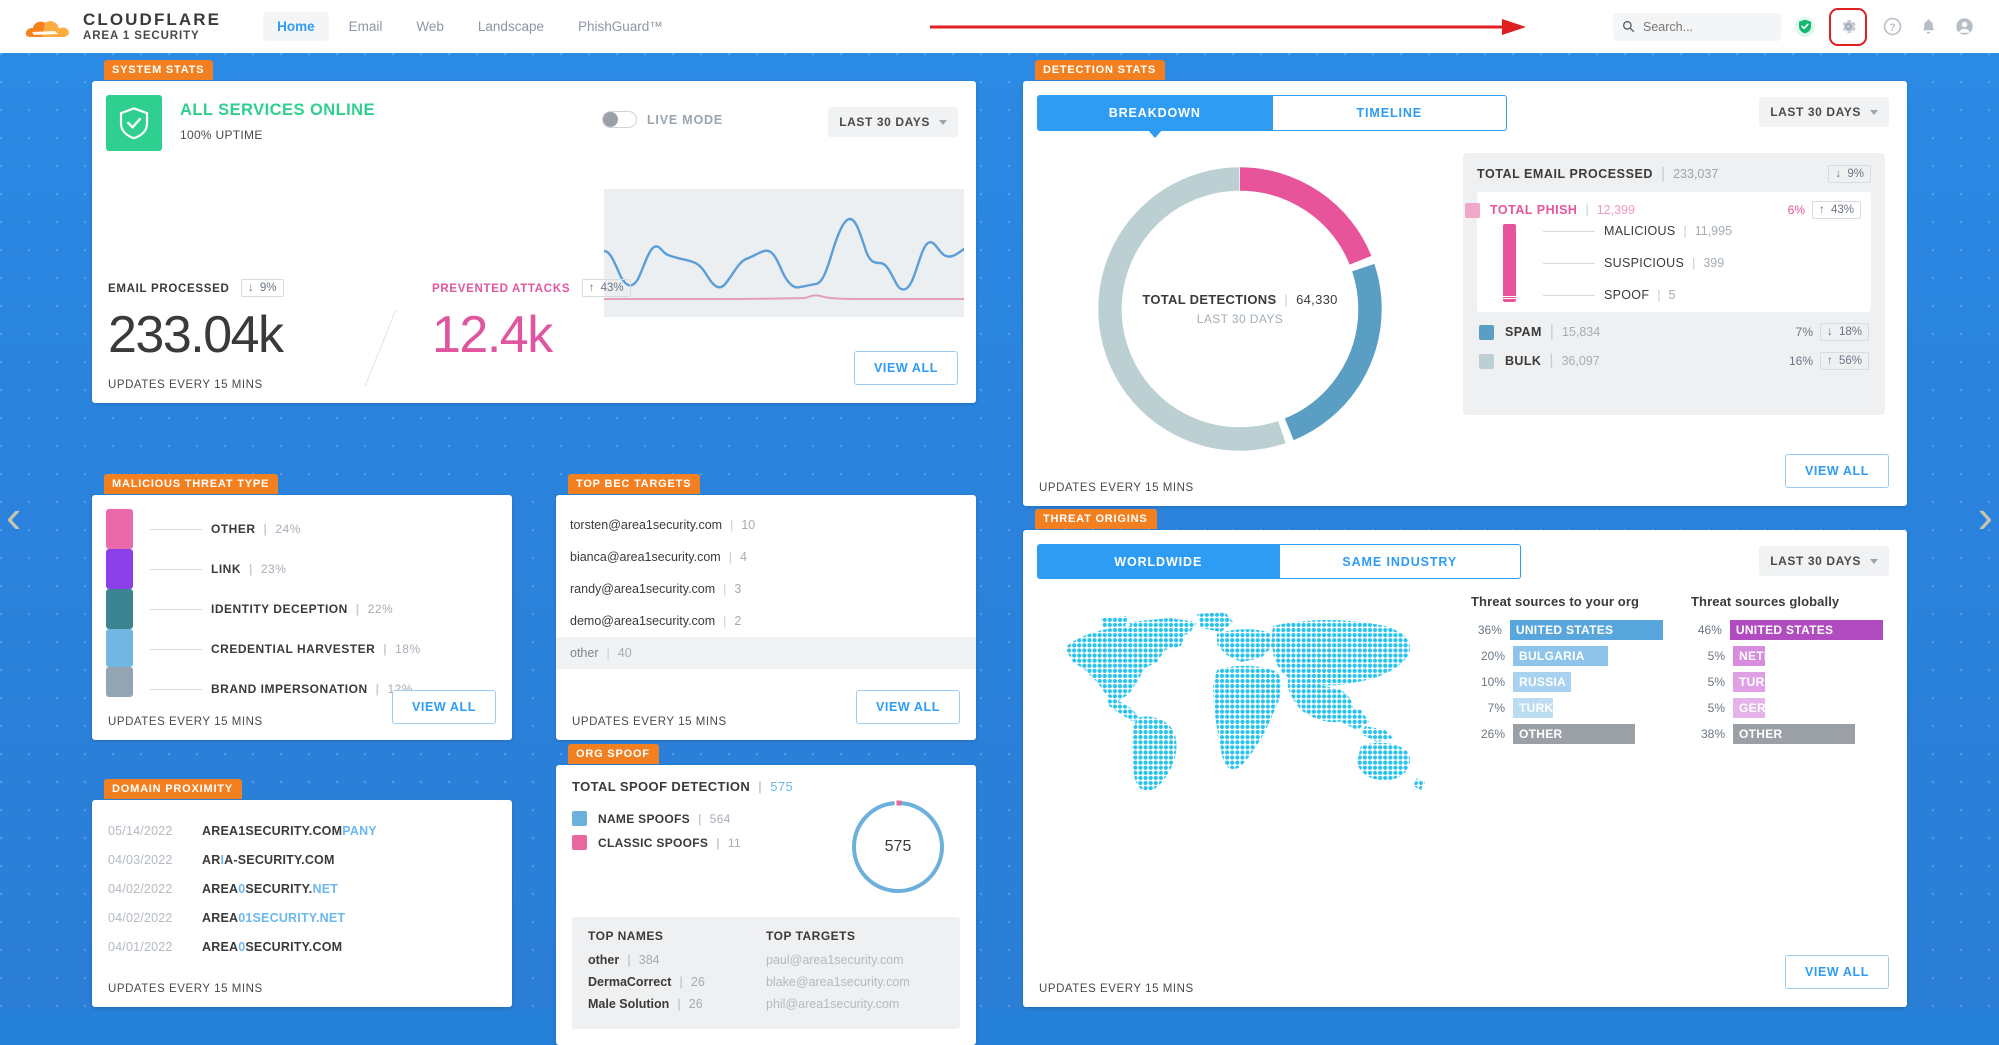 This screenshot has height=1045, width=1999. What do you see at coordinates (1155, 116) in the screenshot?
I see `tab-breakdown: BREAKDOWN` at bounding box center [1155, 116].